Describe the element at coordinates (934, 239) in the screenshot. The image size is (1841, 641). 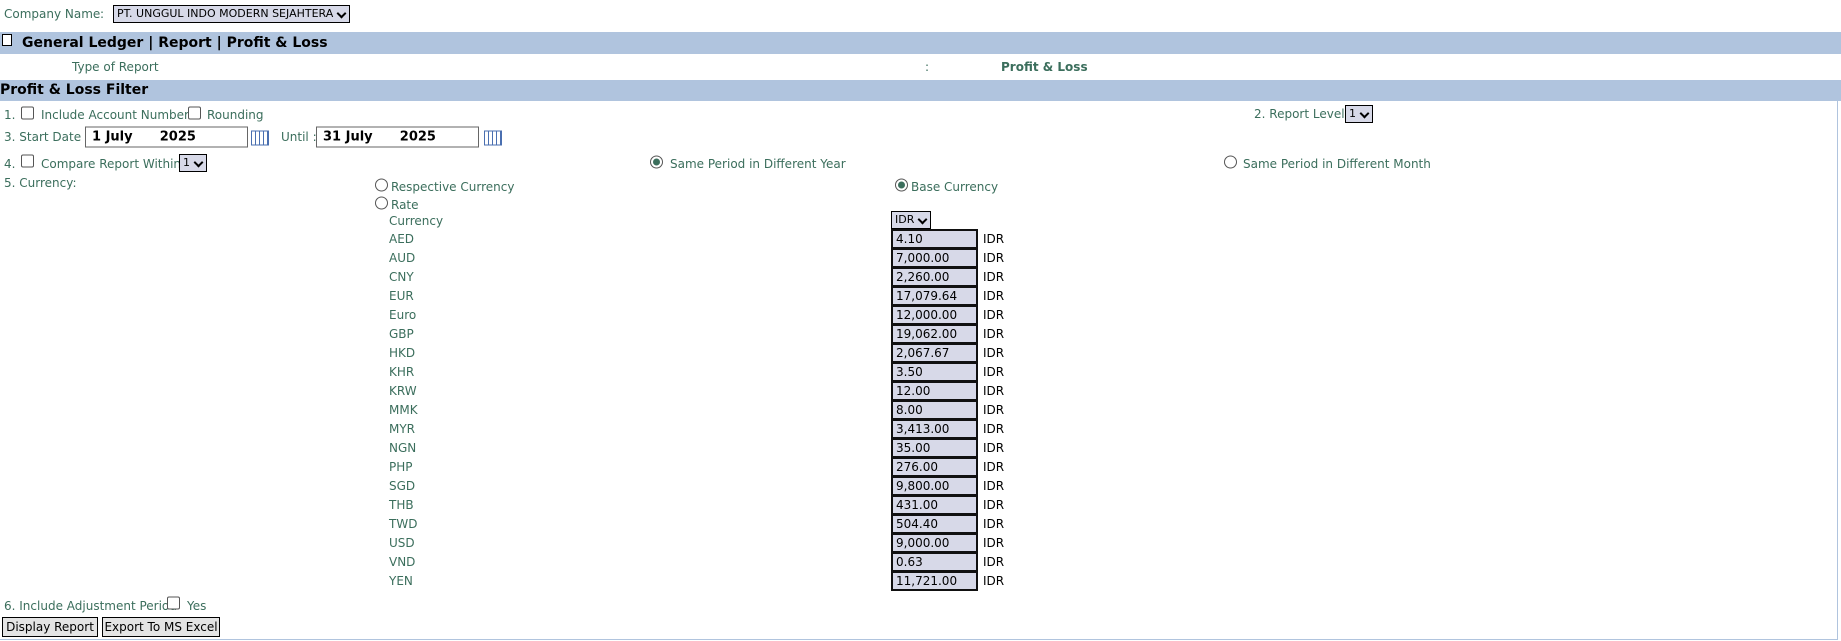
I see `rate-input: 4.10` at that location.